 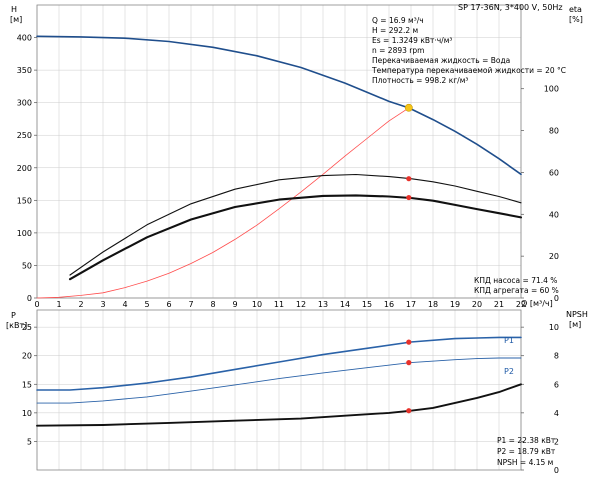 I want to click on series-line-p1, so click(x=279, y=363).